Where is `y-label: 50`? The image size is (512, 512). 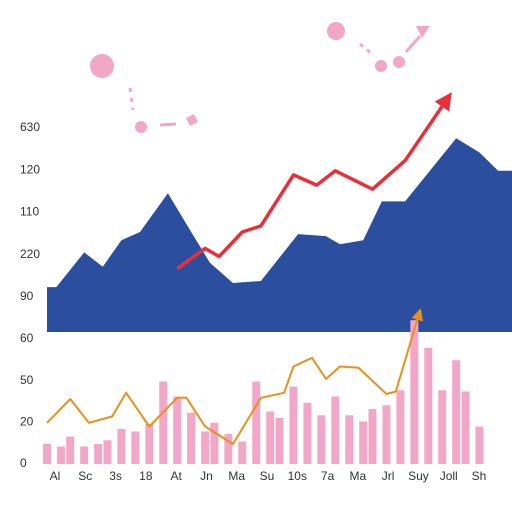
y-label: 50 is located at coordinates (27, 380).